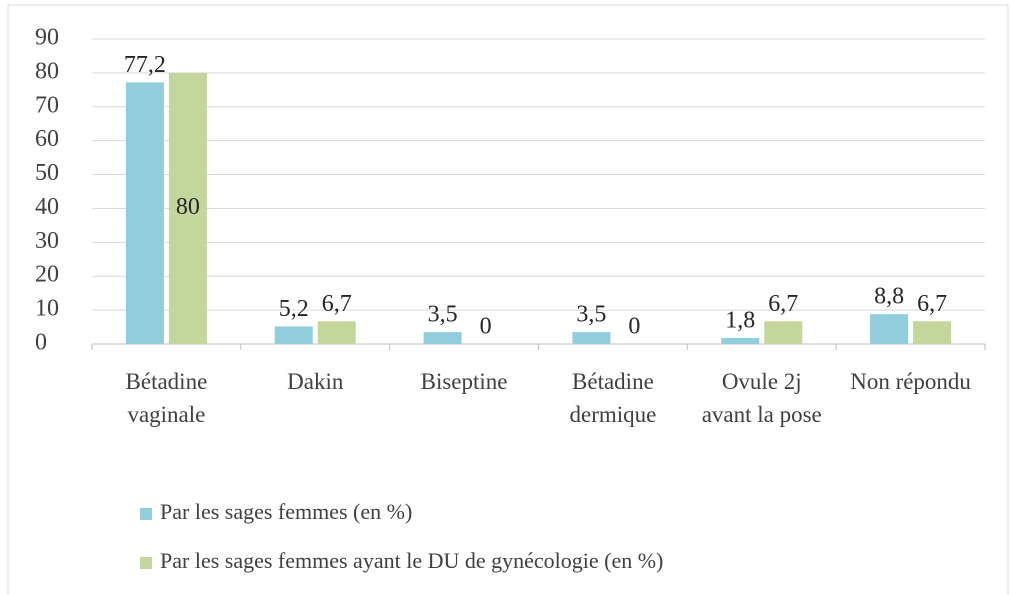 The width and height of the screenshot is (1010, 595). I want to click on label-line: vaginale, so click(166, 414).